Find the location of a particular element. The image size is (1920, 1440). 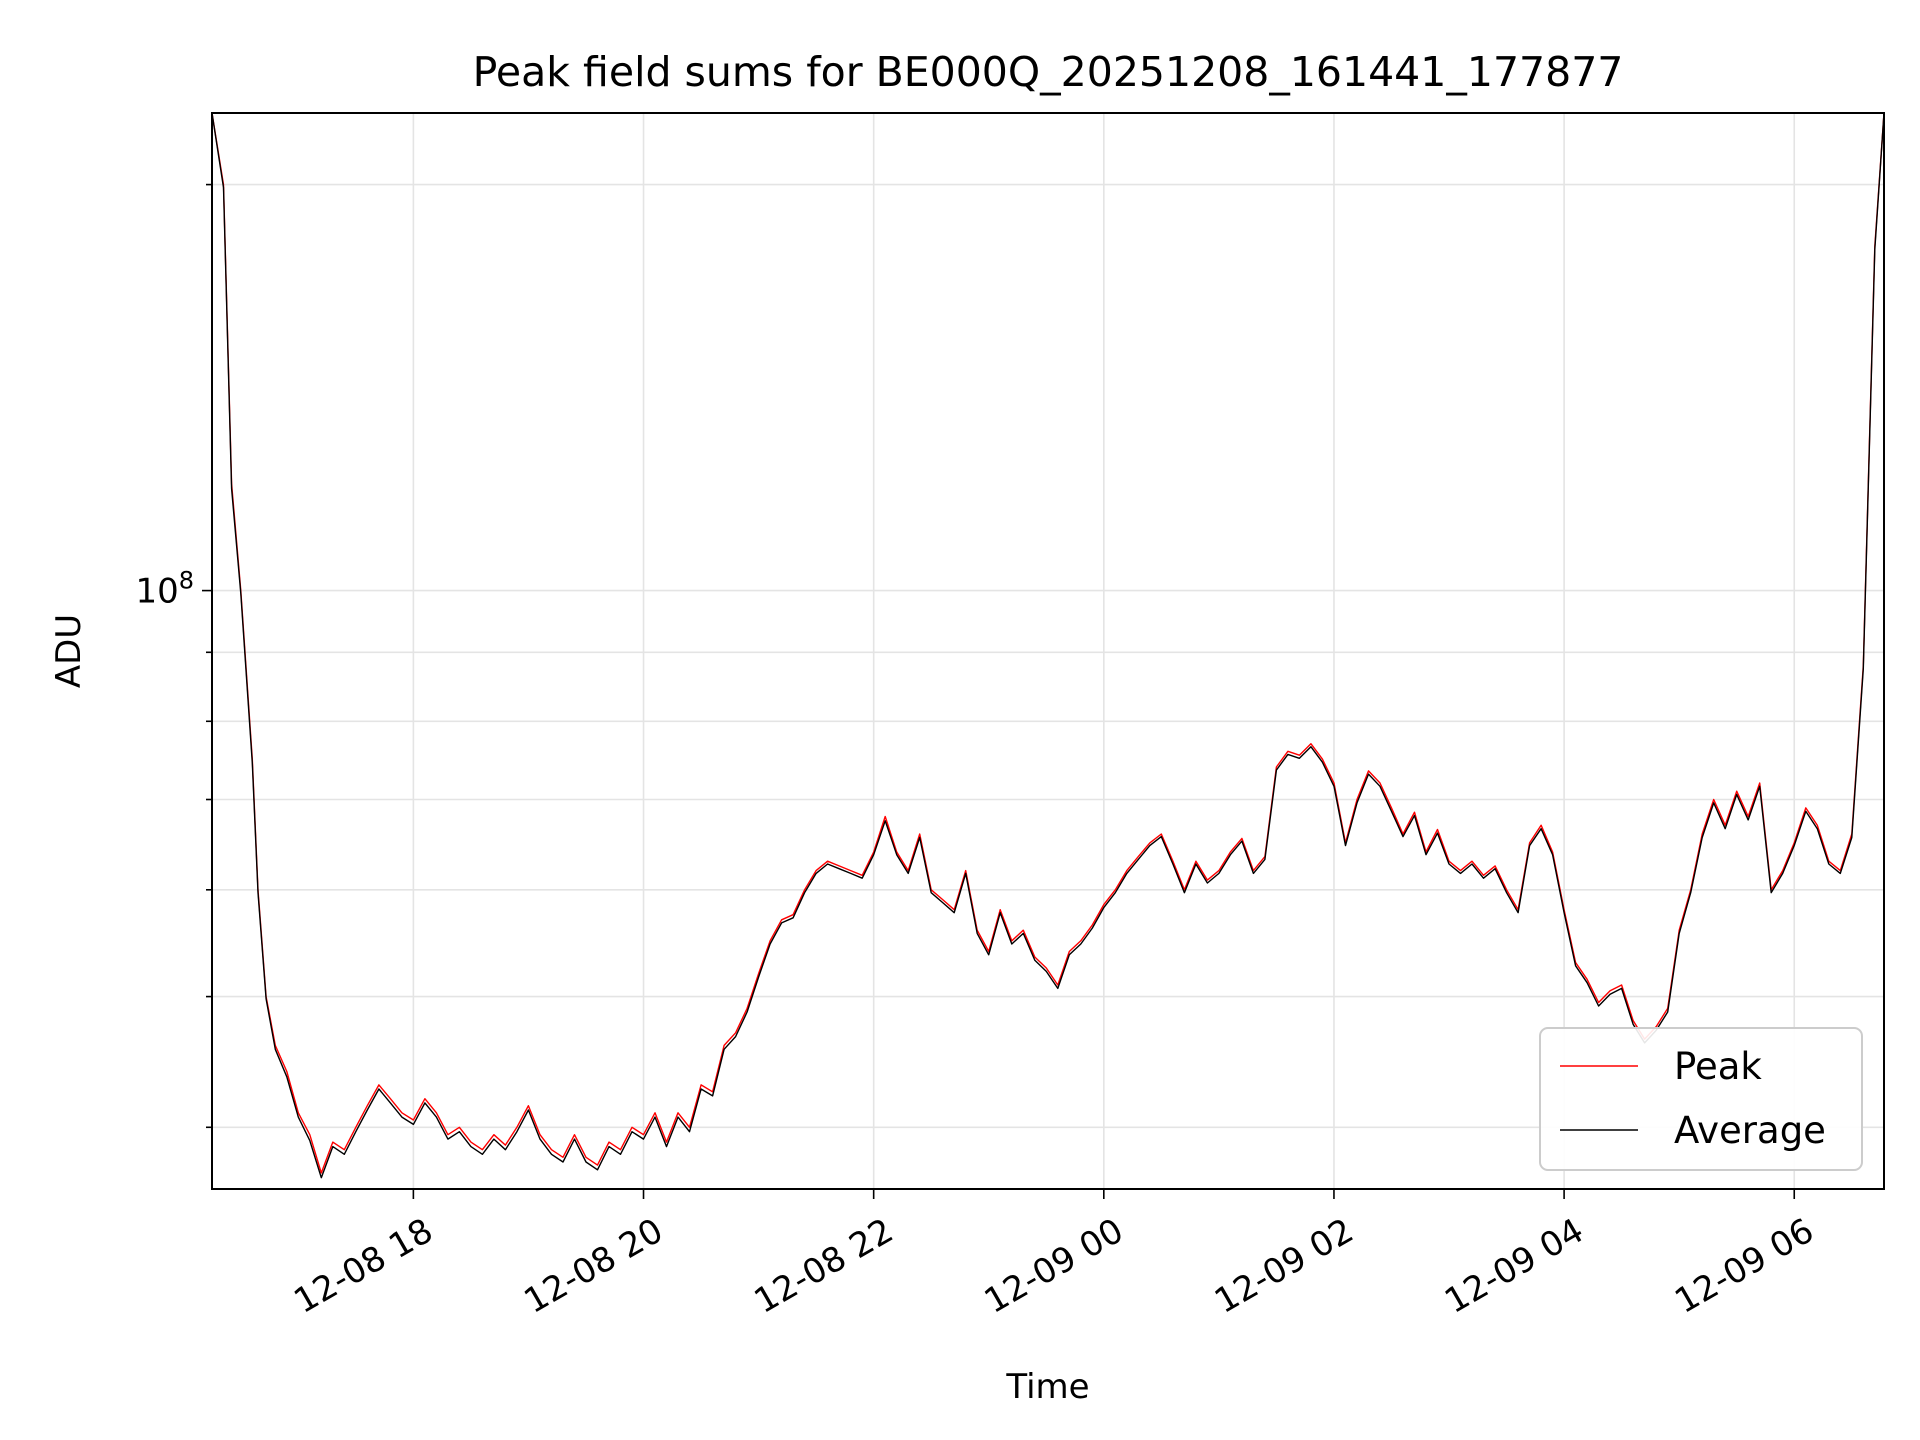

legend-label-peak: Peak is located at coordinates (1718, 1066).